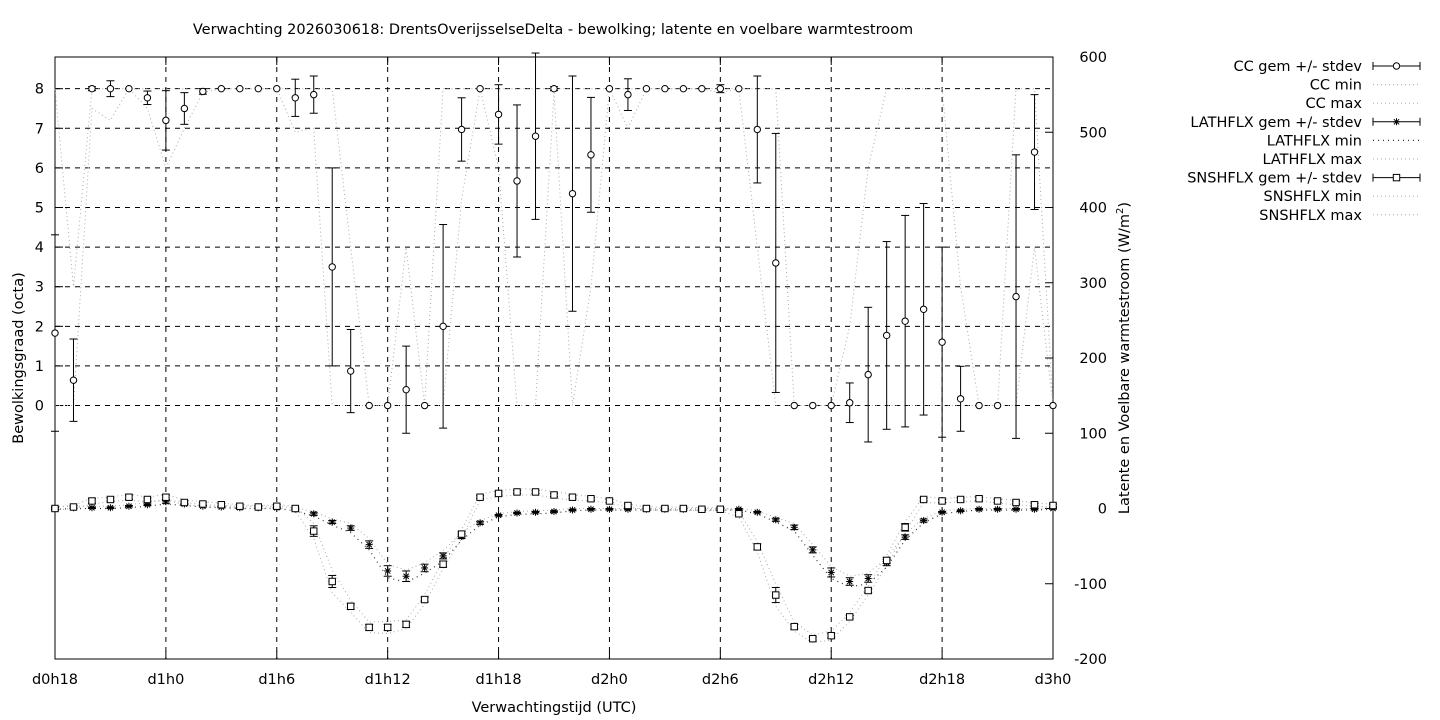 Image resolution: width=1440 pixels, height=720 pixels. Describe the element at coordinates (1093, 133) in the screenshot. I see `y2-tick-label: 500` at that location.